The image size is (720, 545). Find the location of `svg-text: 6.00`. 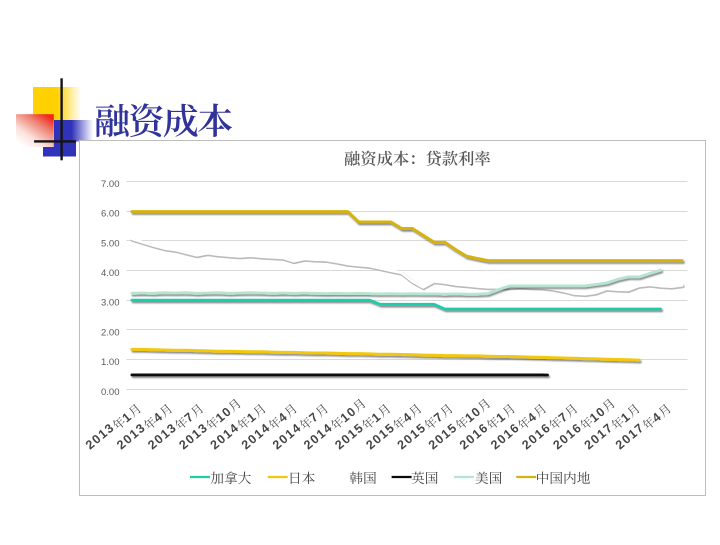

svg-text: 6.00 is located at coordinates (110, 214).